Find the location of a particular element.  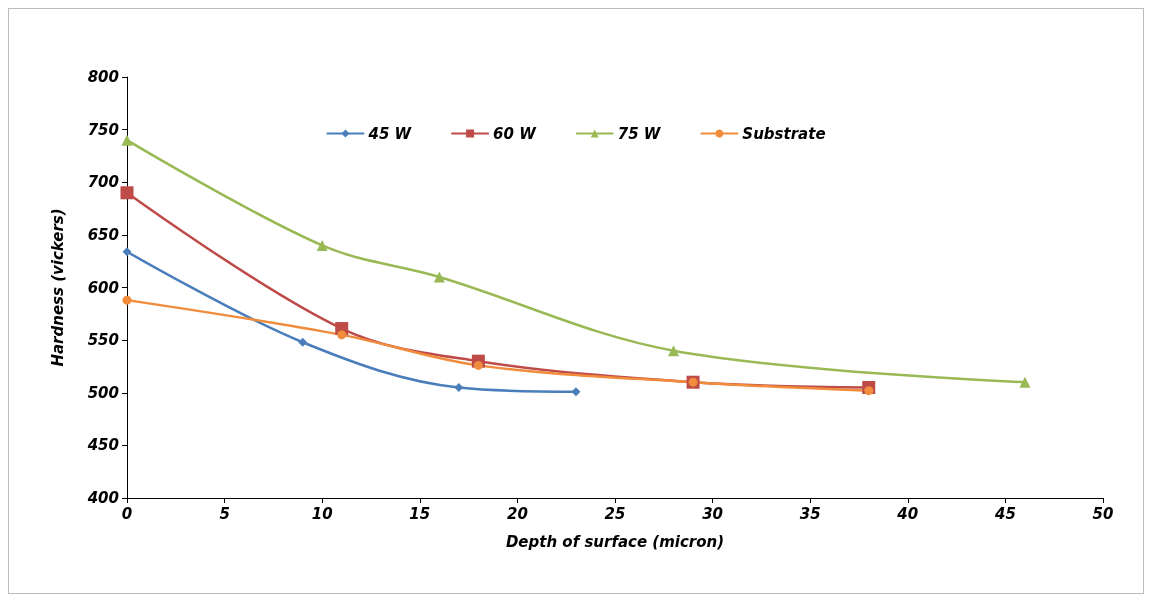

legend-label: 60 W is located at coordinates (515, 133).